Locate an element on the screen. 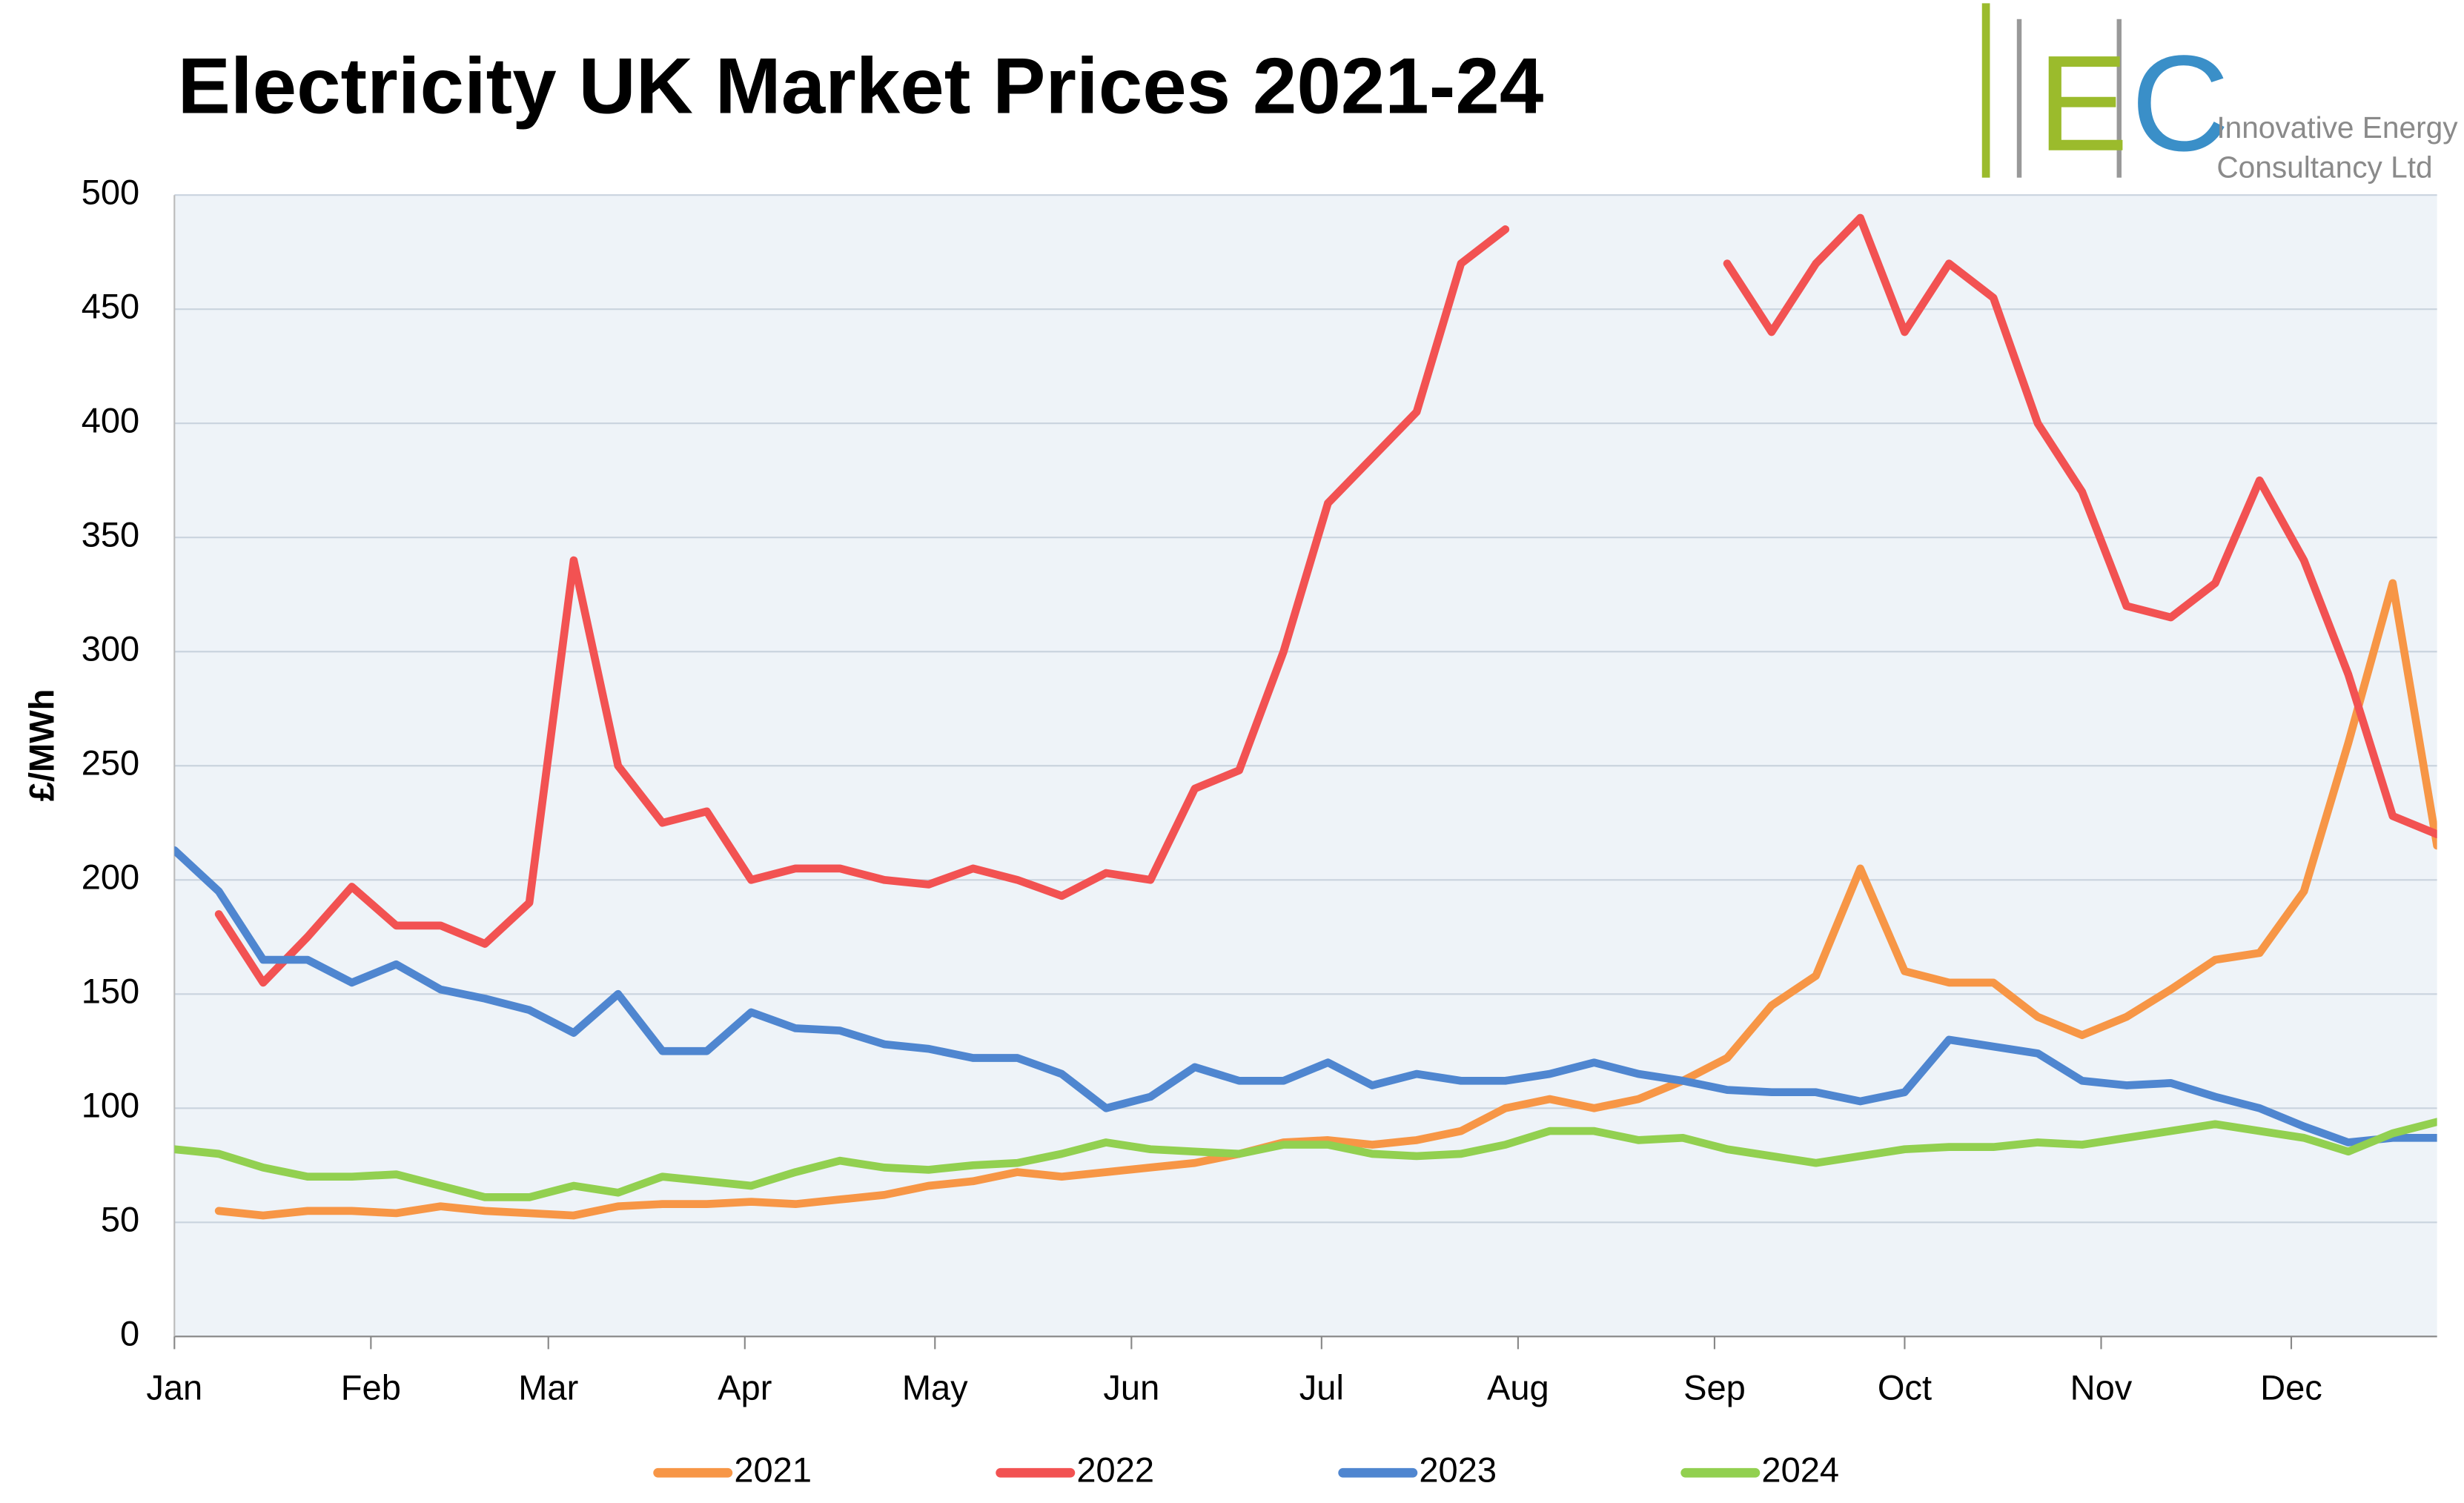 This screenshot has height=1503, width=2464. y-tick-label: 150 is located at coordinates (111, 991).